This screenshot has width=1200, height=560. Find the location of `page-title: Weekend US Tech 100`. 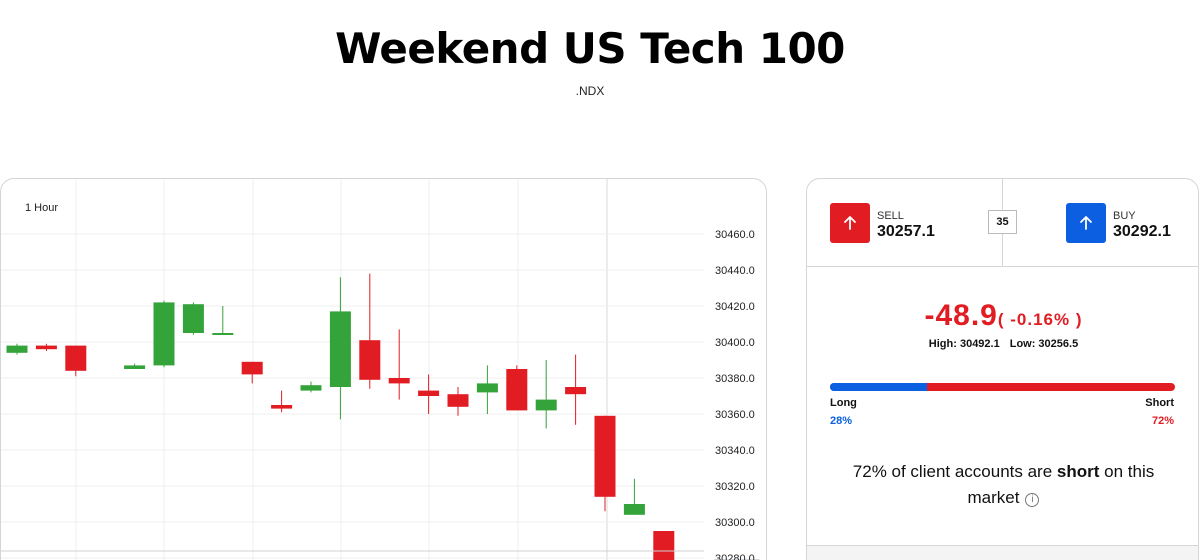

page-title: Weekend US Tech 100 is located at coordinates (590, 48).